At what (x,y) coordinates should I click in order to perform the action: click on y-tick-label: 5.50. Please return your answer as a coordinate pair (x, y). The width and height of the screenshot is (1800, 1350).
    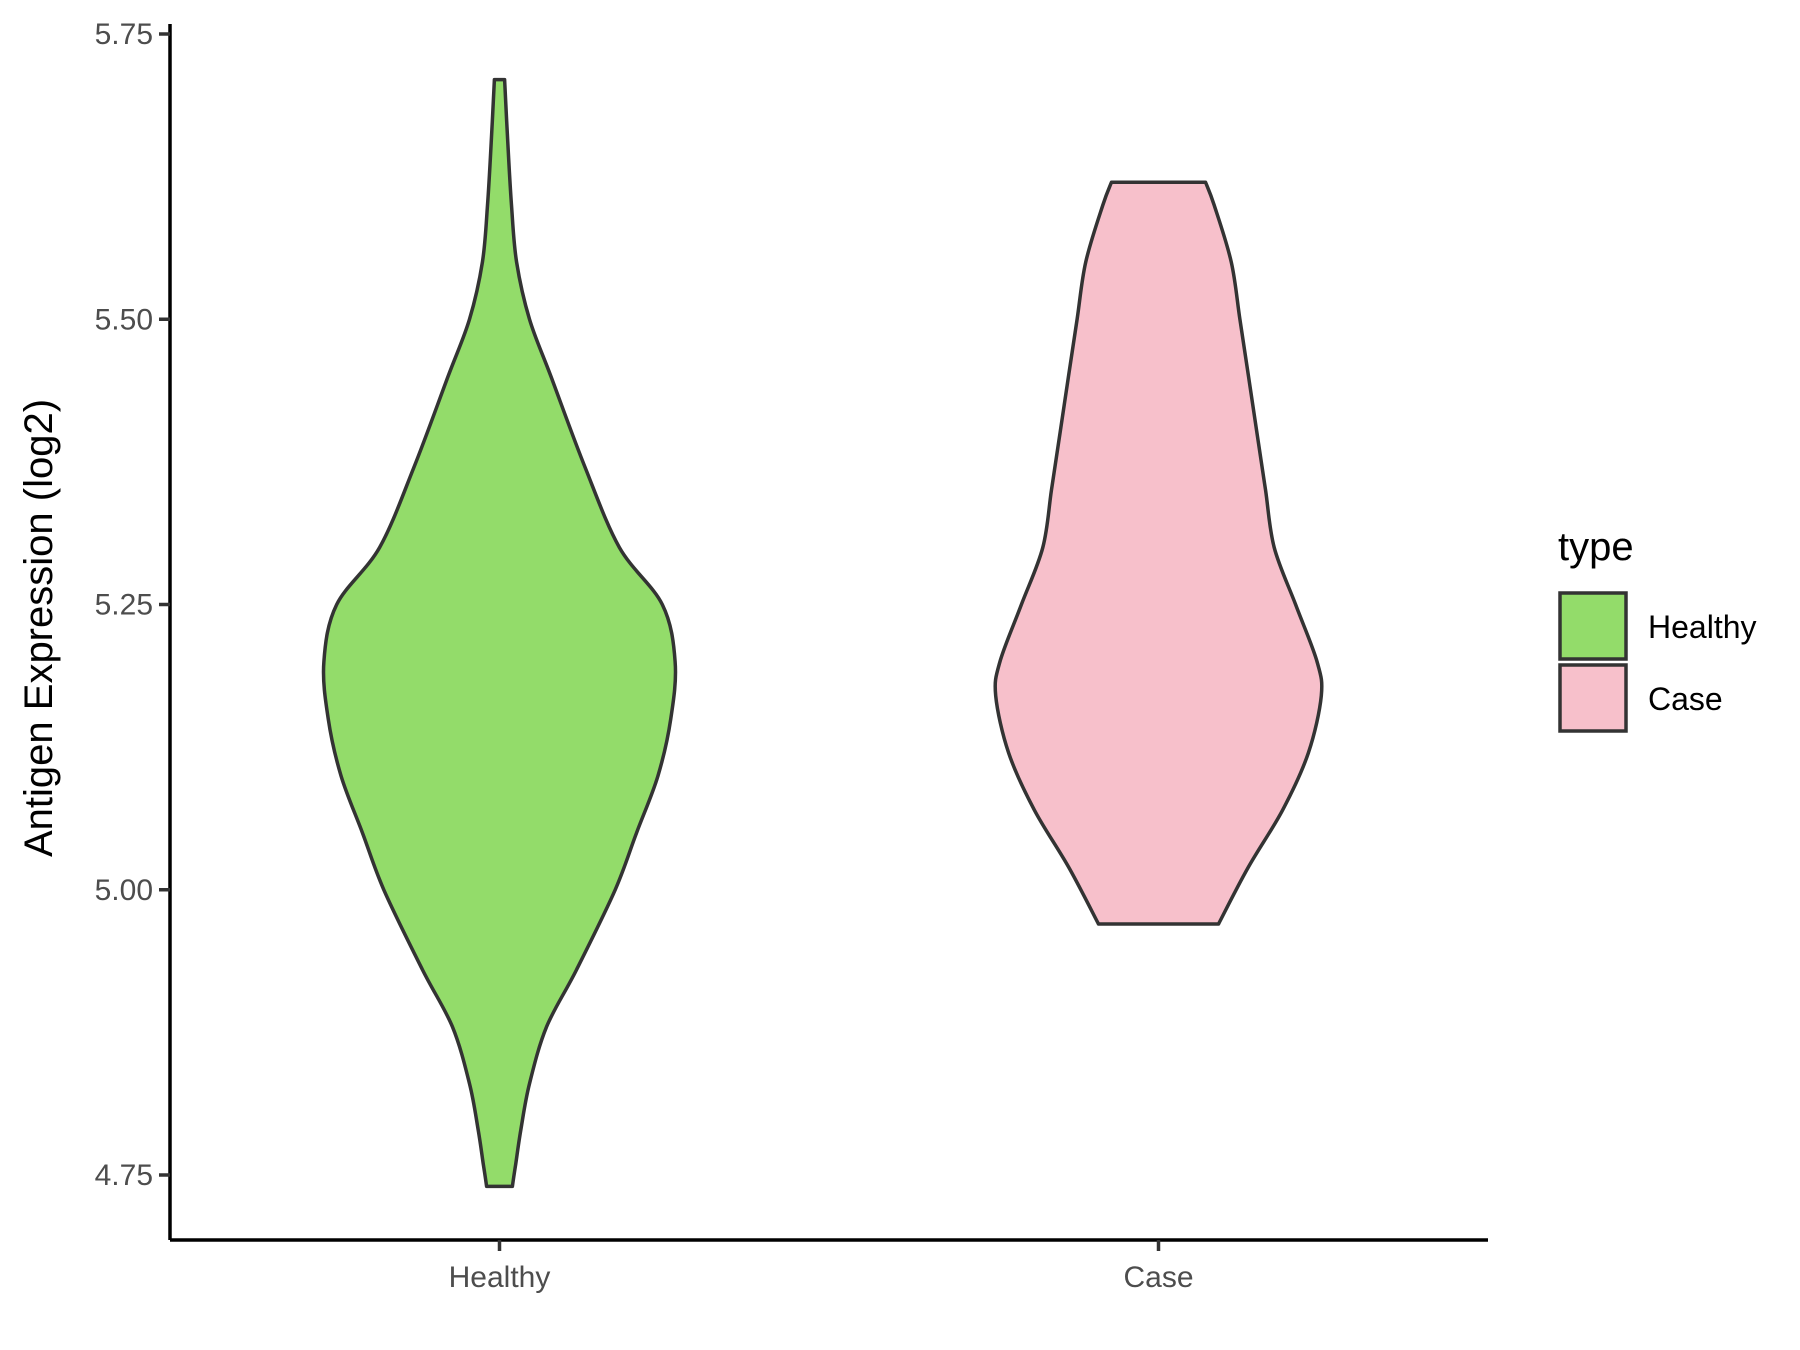
    Looking at the image, I should click on (124, 319).